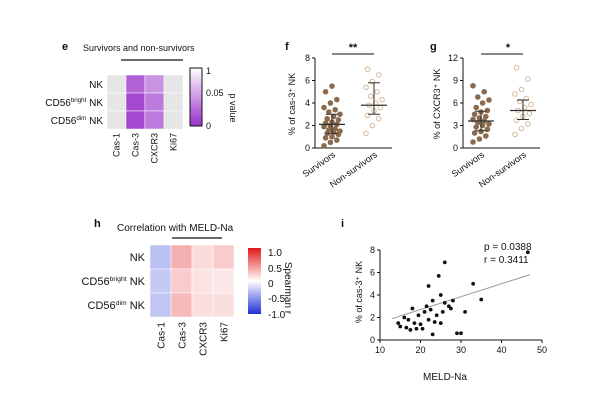 The height and width of the screenshot is (402, 600). I want to click on colorbar-h-tick: 1.0, so click(275, 253).